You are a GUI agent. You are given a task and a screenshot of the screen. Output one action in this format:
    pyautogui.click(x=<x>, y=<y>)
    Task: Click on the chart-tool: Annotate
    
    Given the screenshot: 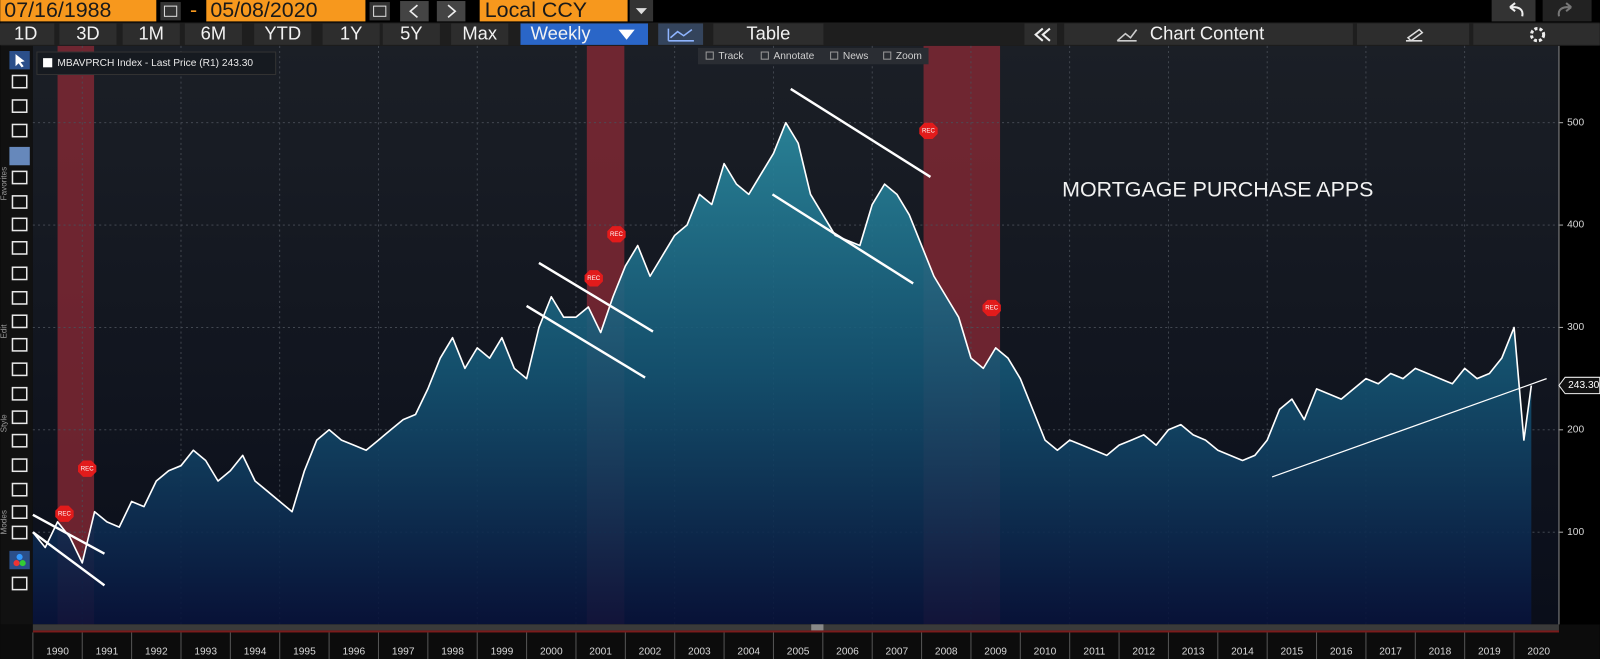 What is the action you would take?
    pyautogui.click(x=793, y=56)
    